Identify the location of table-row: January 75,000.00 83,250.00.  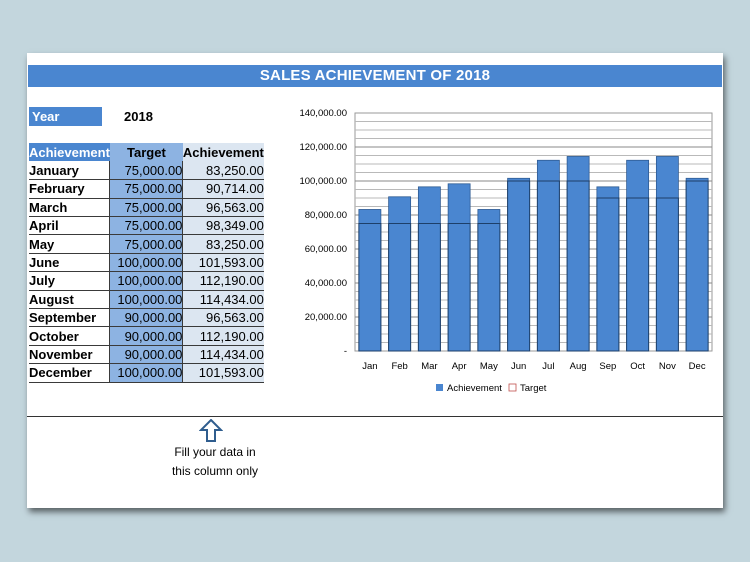
(146, 171).